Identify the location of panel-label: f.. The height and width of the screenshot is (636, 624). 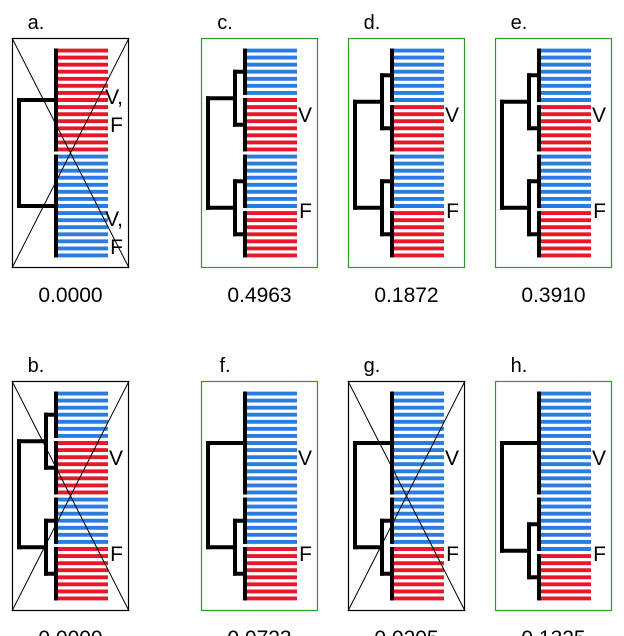
(224, 366).